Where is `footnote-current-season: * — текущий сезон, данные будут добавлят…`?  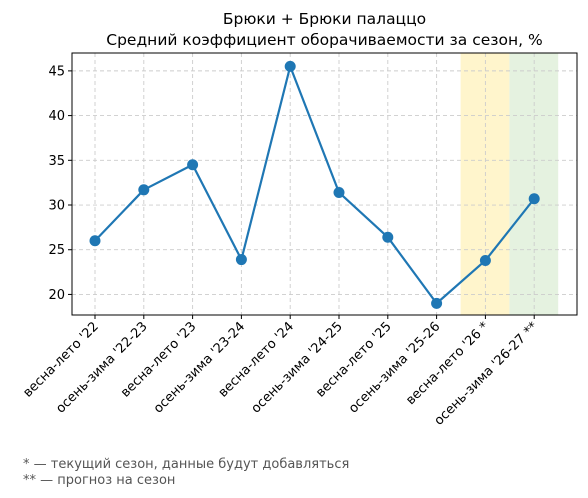
footnote-current-season: * — текущий сезон, данные будут добавлят… is located at coordinates (186, 464).